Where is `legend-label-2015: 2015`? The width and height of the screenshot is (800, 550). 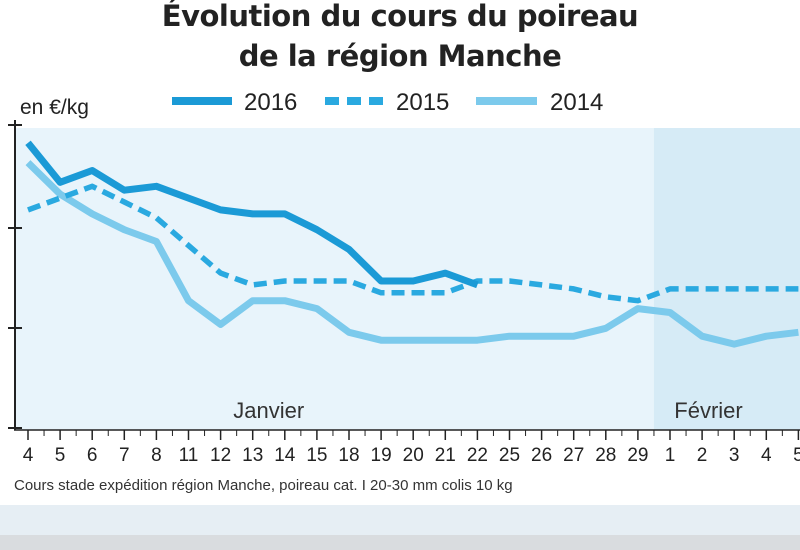
legend-label-2015: 2015 is located at coordinates (422, 102).